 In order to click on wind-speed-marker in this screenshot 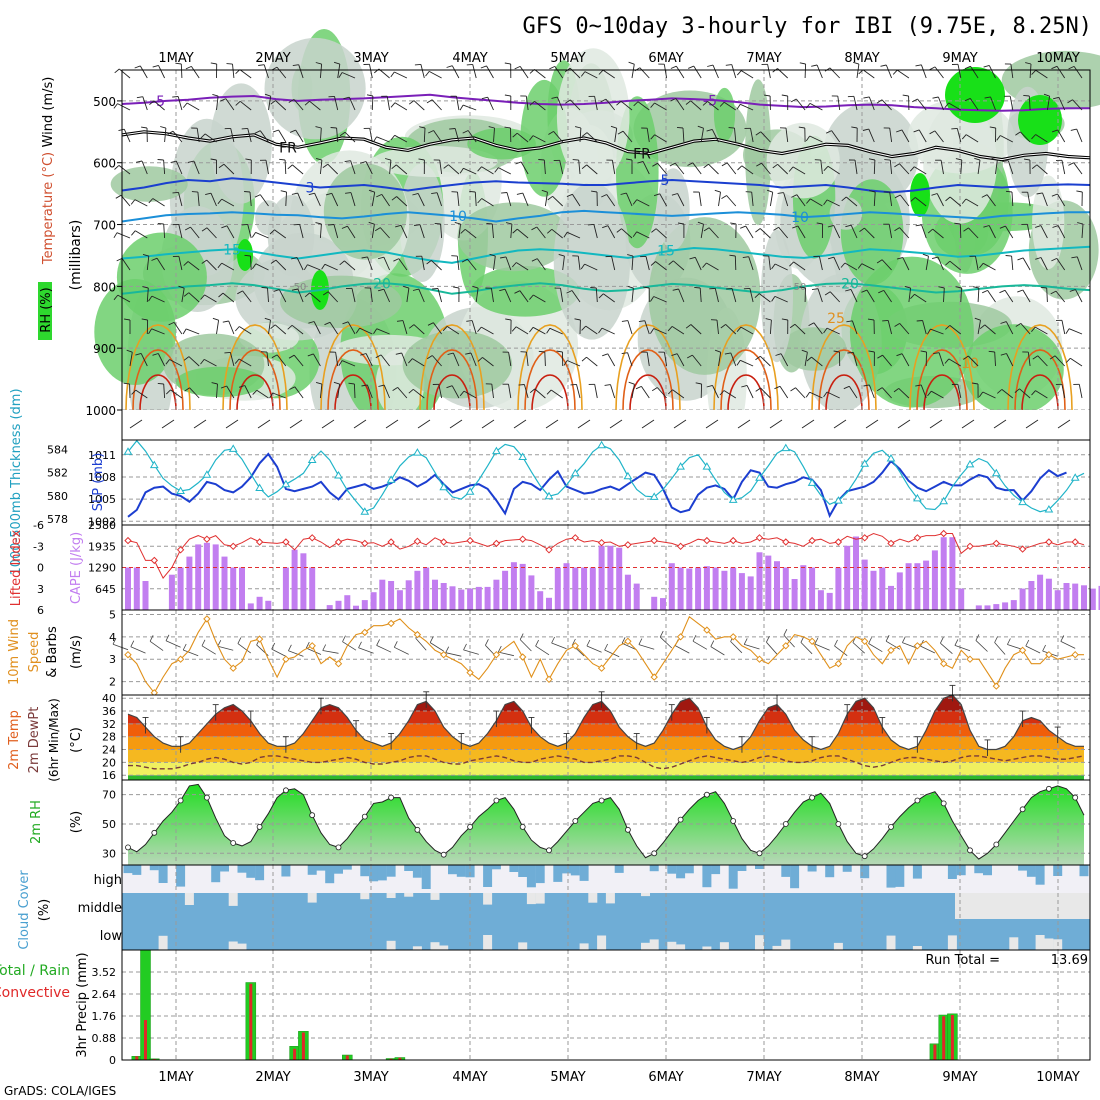, I will do `click(549, 679)`.